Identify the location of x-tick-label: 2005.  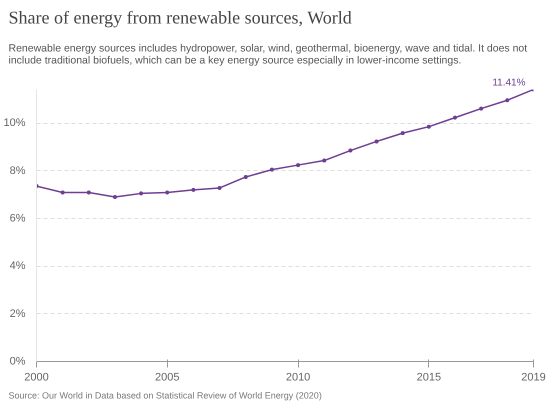
(167, 378).